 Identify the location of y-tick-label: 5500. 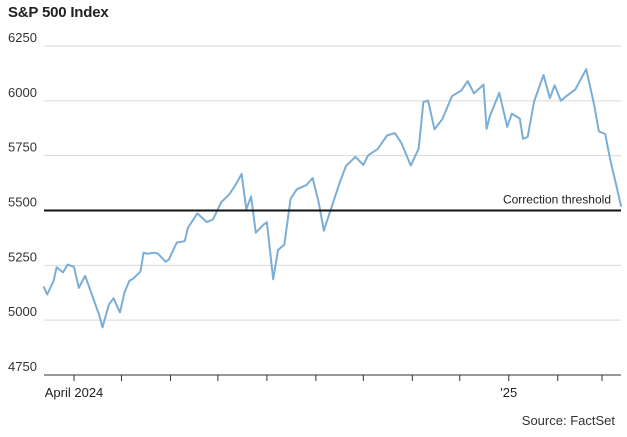
(22, 202).